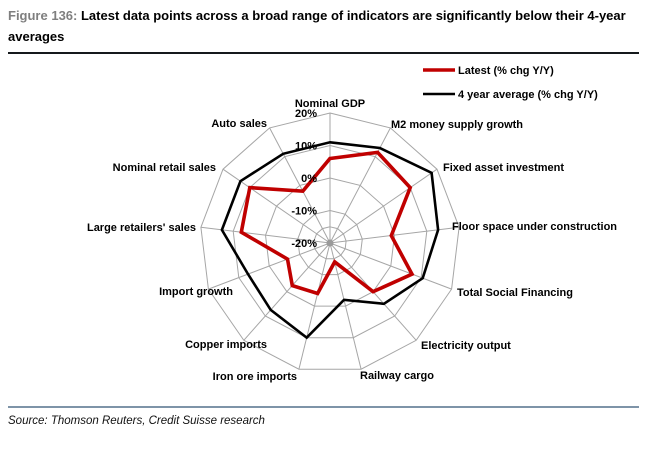 The height and width of the screenshot is (452, 645). Describe the element at coordinates (306, 114) in the screenshot. I see `axis-tick-label: 20%` at that location.